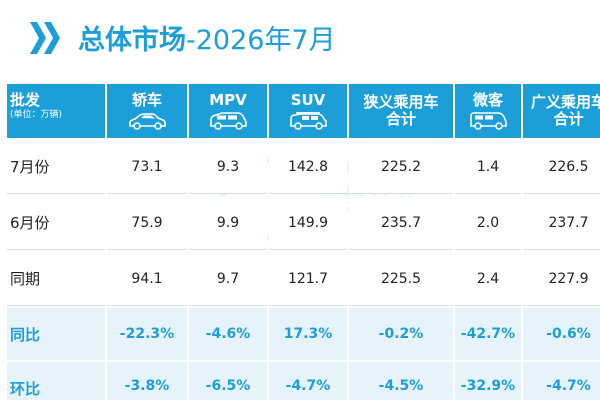  I want to click on mpv-icon, so click(228, 120).